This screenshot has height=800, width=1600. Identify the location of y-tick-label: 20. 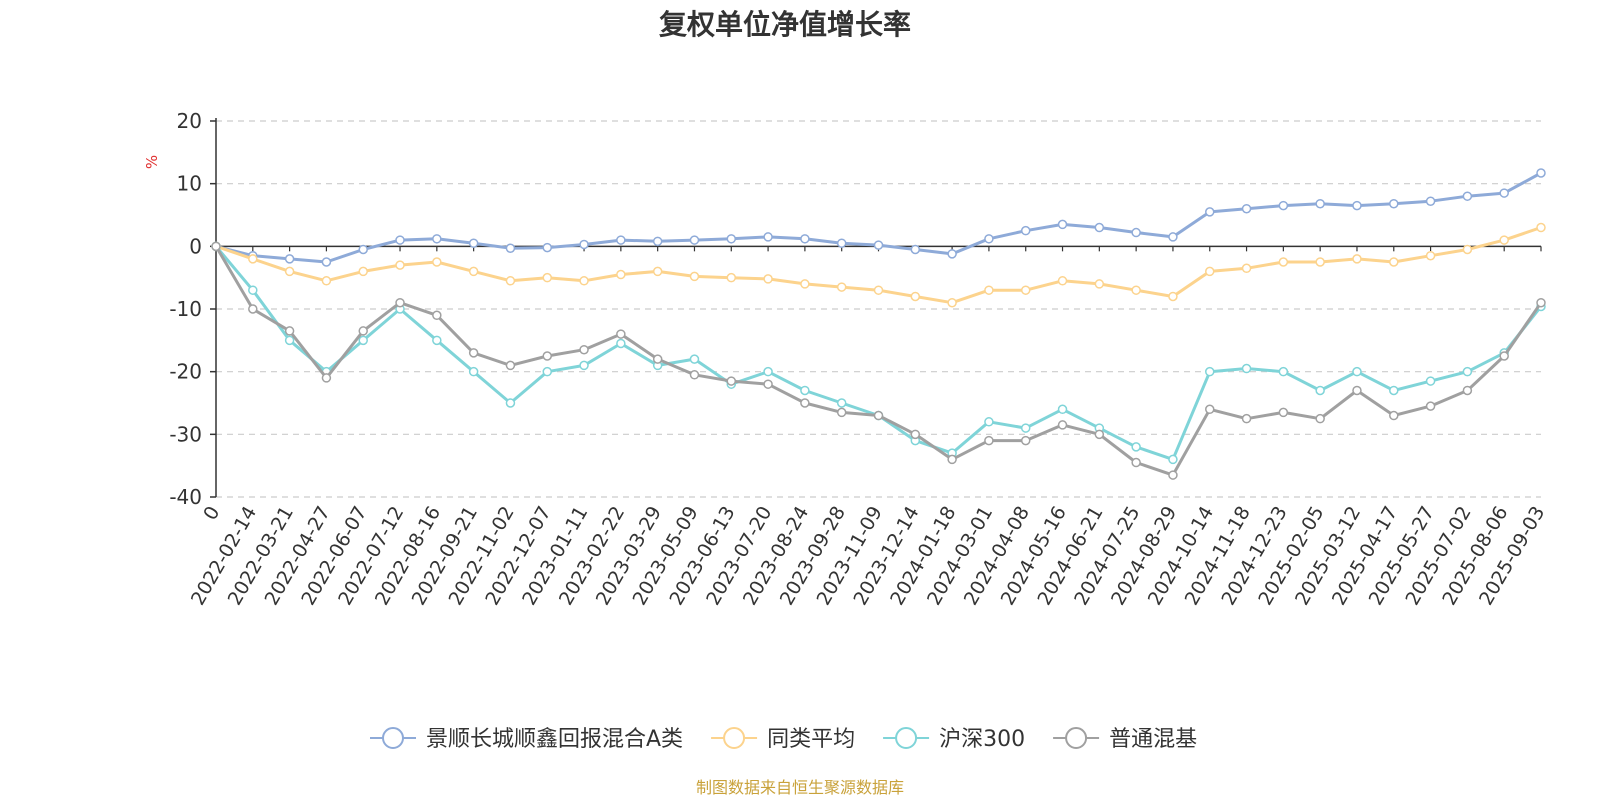
(189, 121).